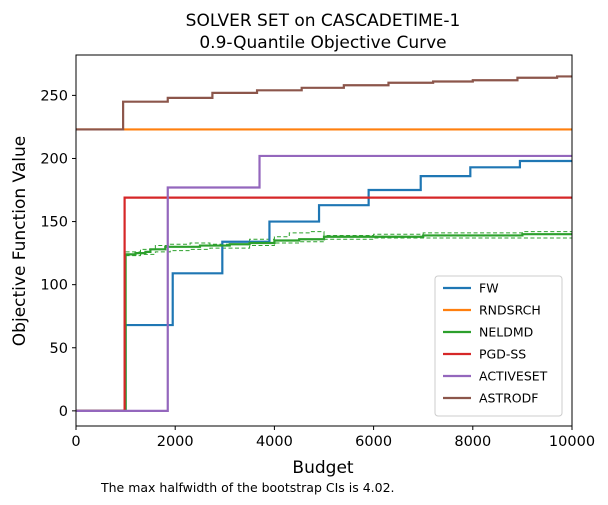 The width and height of the screenshot is (608, 505). What do you see at coordinates (54, 96) in the screenshot?
I see `y-tick-label: 250` at bounding box center [54, 96].